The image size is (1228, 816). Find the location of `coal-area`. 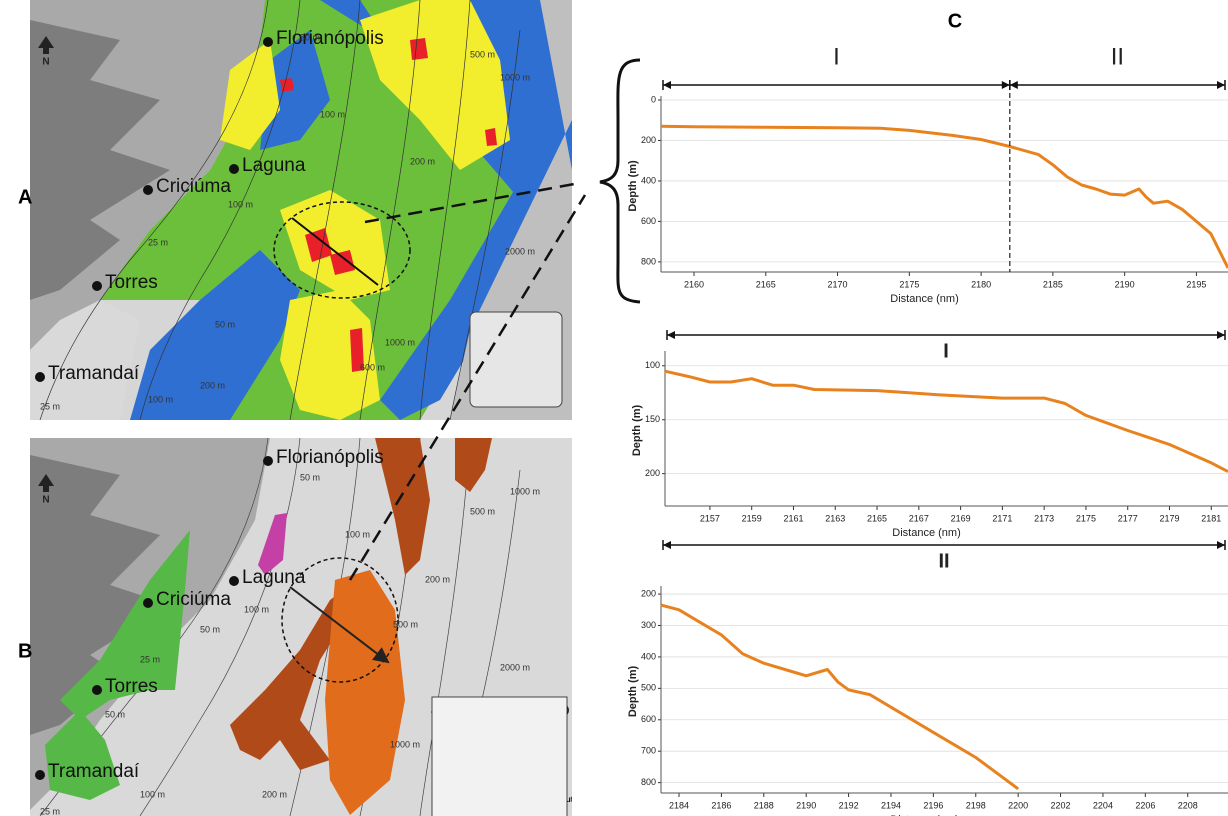

coal-area is located at coordinates (82, 755).